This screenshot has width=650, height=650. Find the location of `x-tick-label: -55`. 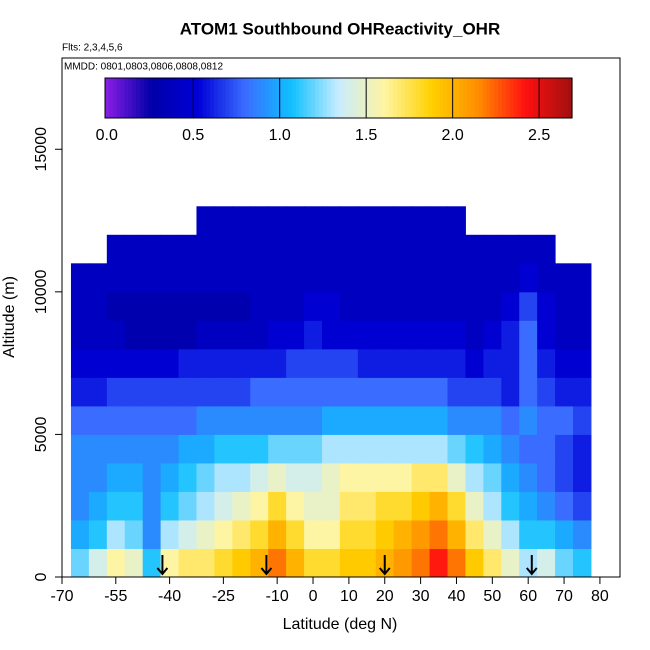

x-tick-label: -55 is located at coordinates (115, 596).